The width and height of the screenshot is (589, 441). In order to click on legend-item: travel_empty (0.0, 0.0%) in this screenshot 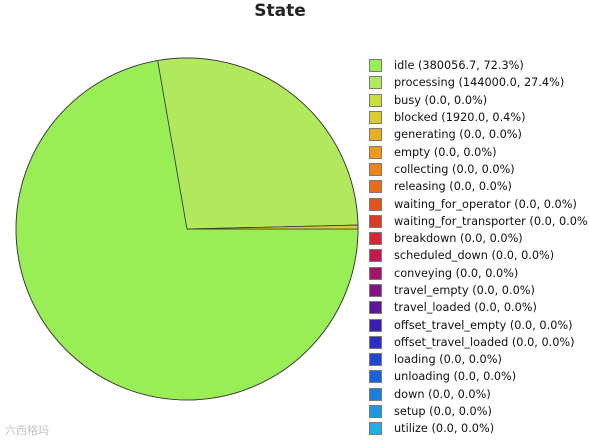, I will do `click(478, 290)`.